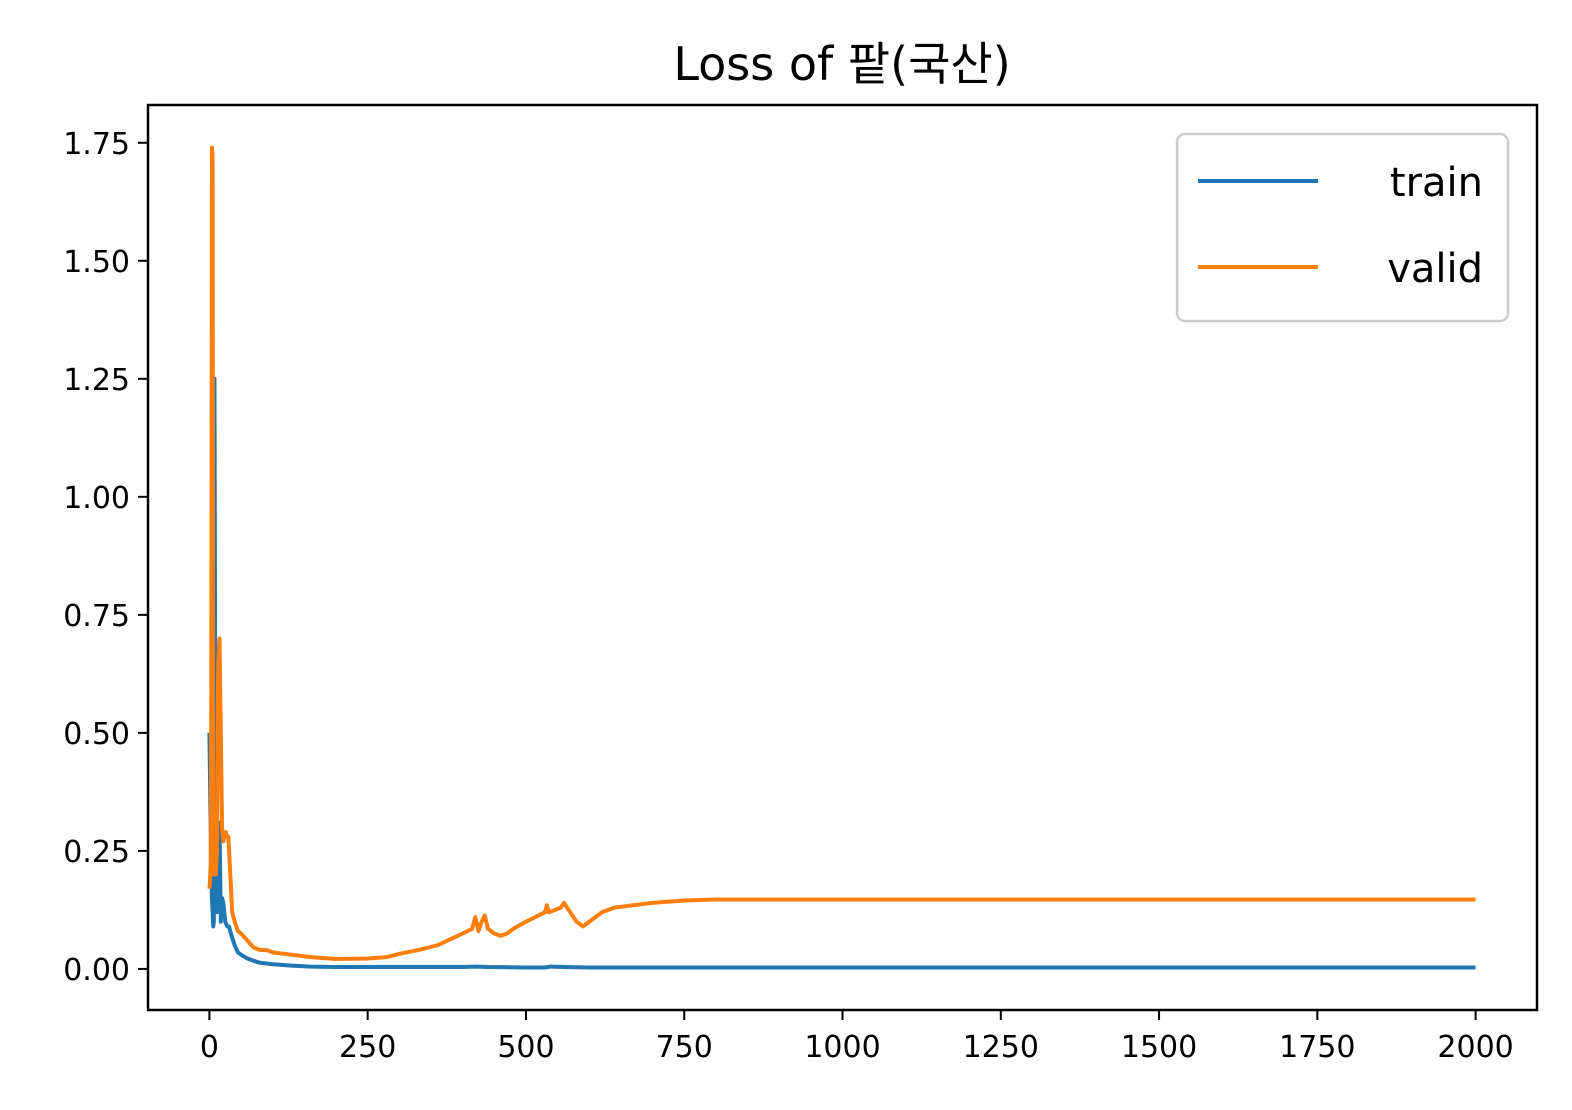 This screenshot has width=1572, height=1110. I want to click on x-tick-label: 1750, so click(1317, 1047).